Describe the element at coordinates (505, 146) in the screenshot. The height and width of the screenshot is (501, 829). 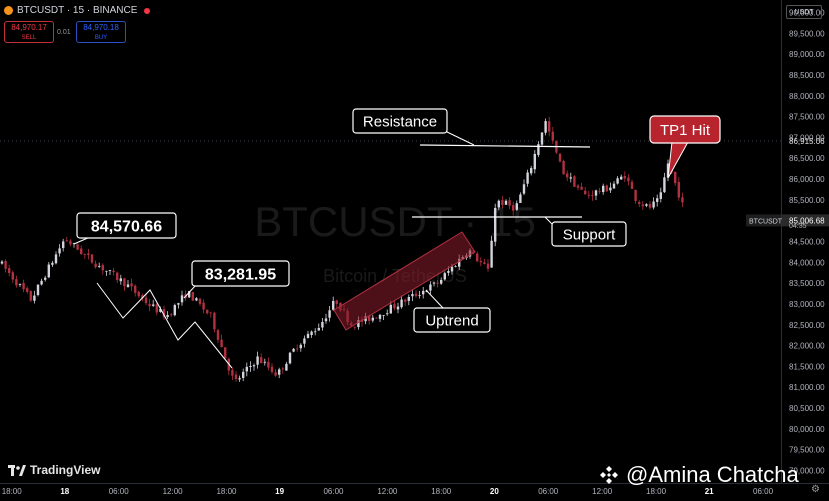
I see `resistance-line` at that location.